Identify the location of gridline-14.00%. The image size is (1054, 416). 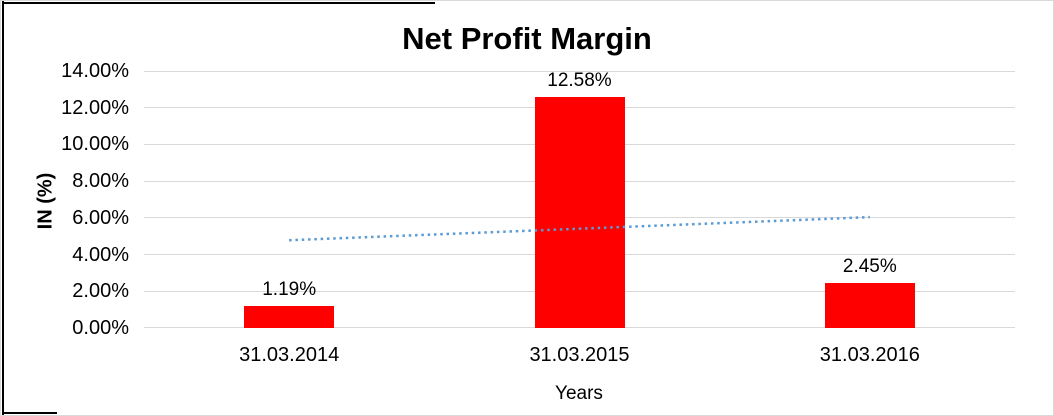
(579, 71).